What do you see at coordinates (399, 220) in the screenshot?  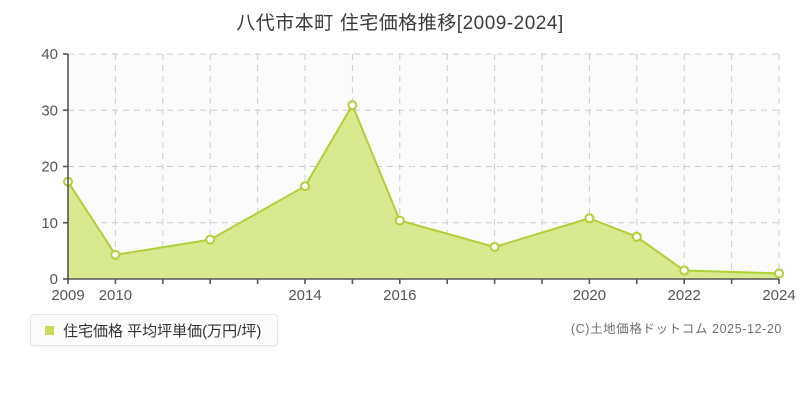 I see `data-point-2016` at bounding box center [399, 220].